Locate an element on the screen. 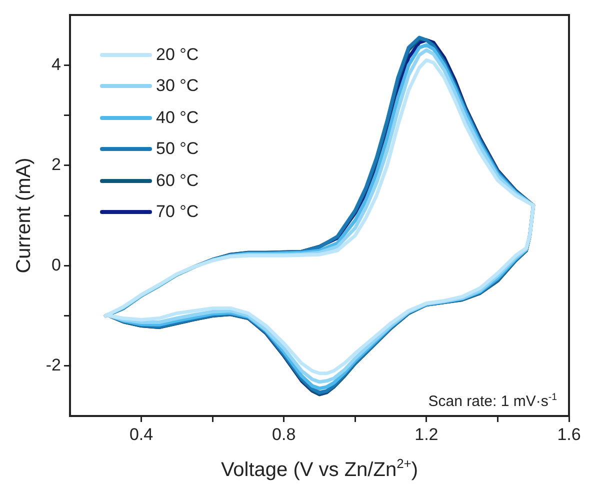 The image size is (591, 488). legend-label: 60 °C is located at coordinates (177, 180).